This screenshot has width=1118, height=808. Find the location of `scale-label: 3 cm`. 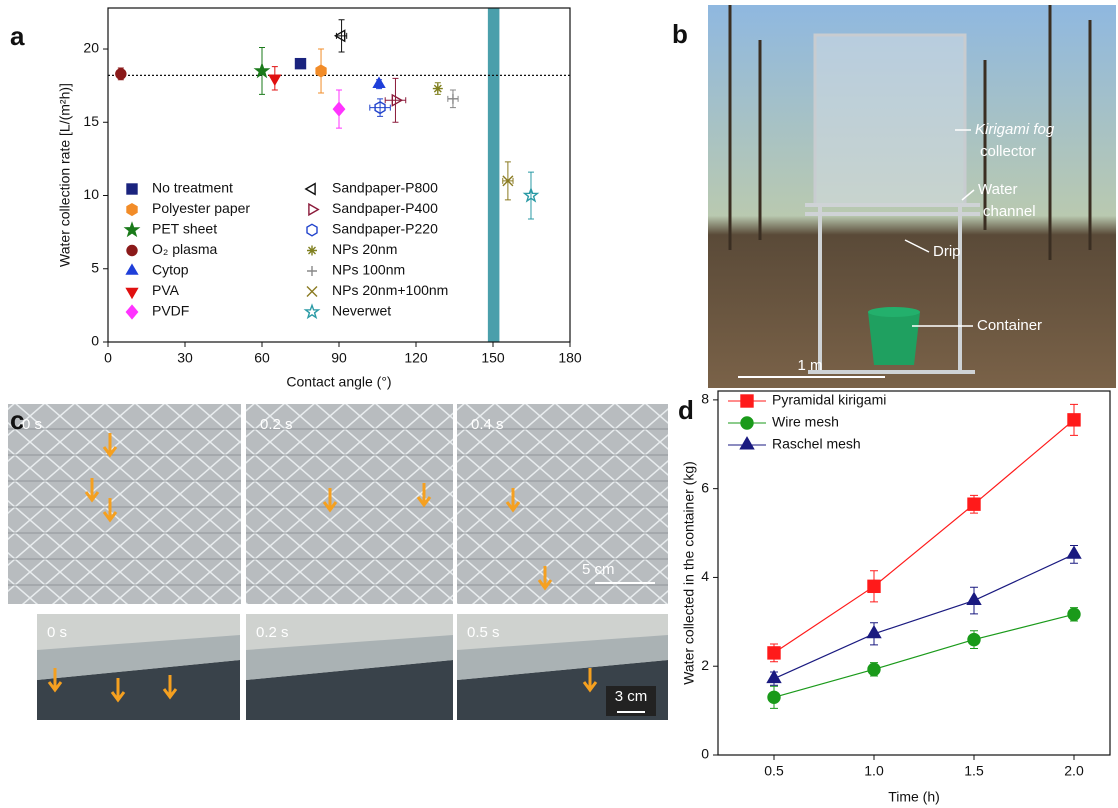

scale-label: 3 cm is located at coordinates (631, 696).